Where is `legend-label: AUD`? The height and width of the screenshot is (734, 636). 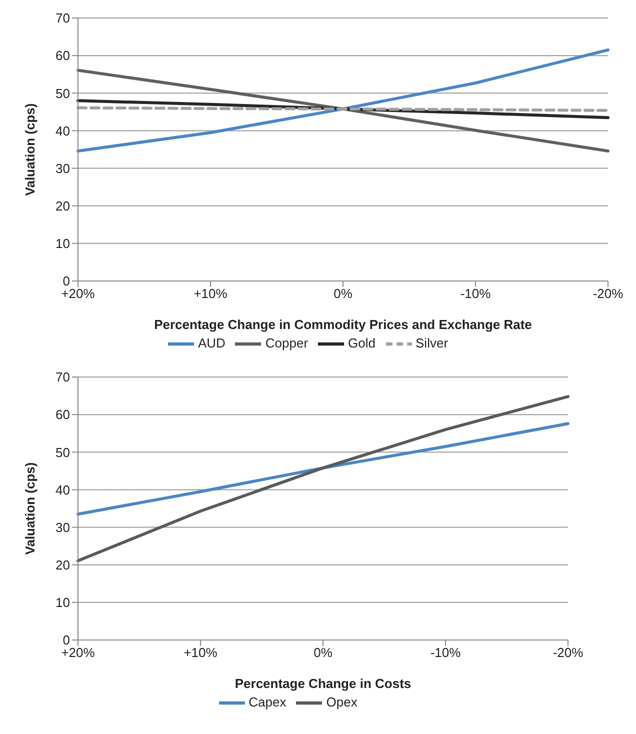 legend-label: AUD is located at coordinates (212, 342).